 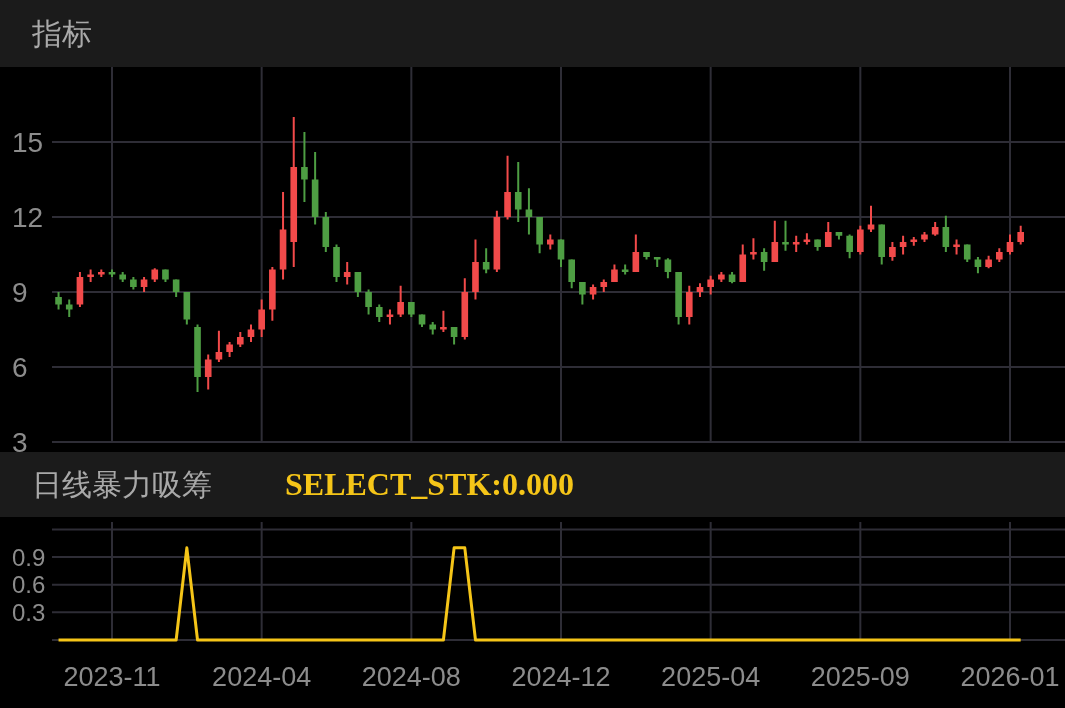 What do you see at coordinates (29, 557) in the screenshot?
I see `y-tick-label: 0.9` at bounding box center [29, 557].